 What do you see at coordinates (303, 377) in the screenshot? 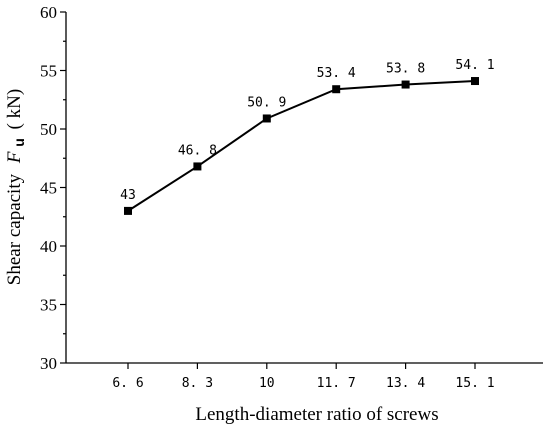
I see `x-axis-ticks: 6. 6 8. 3 10 11. 7 13. 4 15. 1` at bounding box center [303, 377].